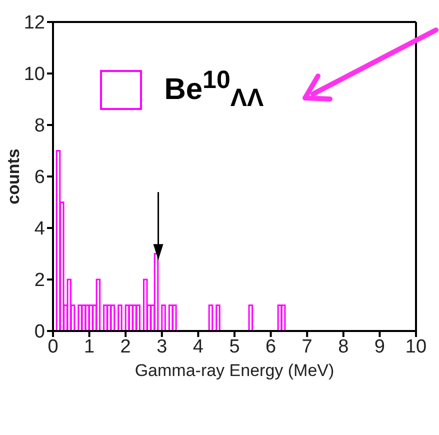 Image resolution: width=439 pixels, height=435 pixels. I want to click on y-tick-label: 12, so click(34, 23).